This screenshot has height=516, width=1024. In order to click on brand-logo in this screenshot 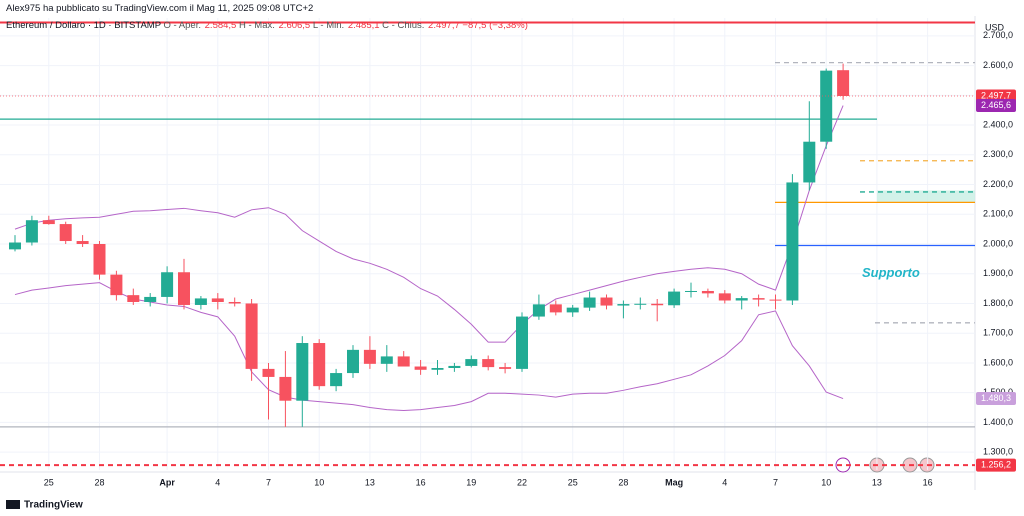, I will do `click(13, 504)`.